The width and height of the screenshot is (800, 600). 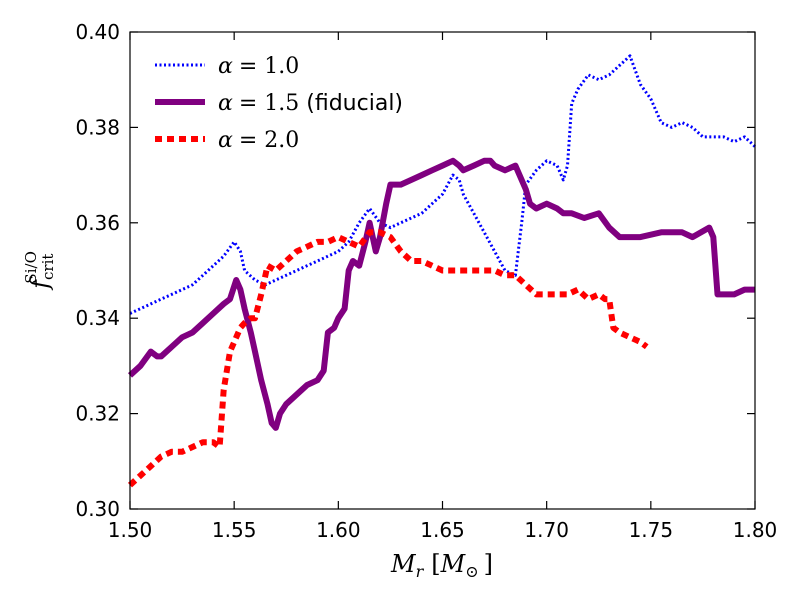 What do you see at coordinates (546, 530) in the screenshot?
I see `x-tick-label: 1.70` at bounding box center [546, 530].